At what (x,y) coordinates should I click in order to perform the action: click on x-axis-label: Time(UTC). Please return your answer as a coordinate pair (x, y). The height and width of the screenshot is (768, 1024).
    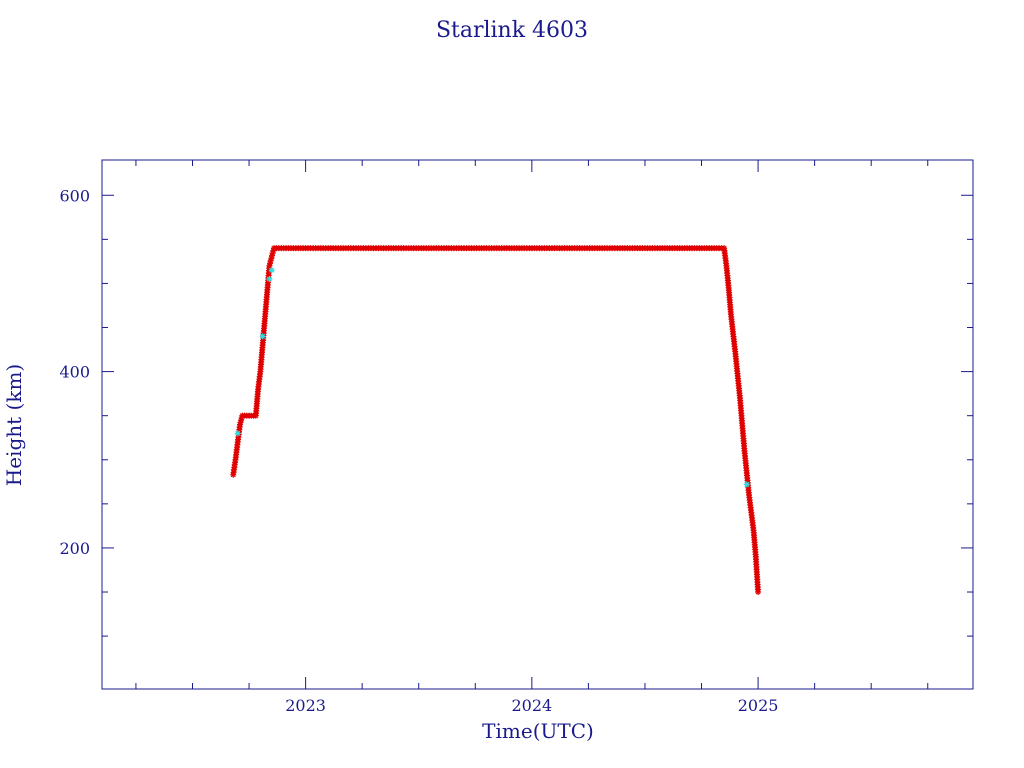
    Looking at the image, I should click on (538, 731).